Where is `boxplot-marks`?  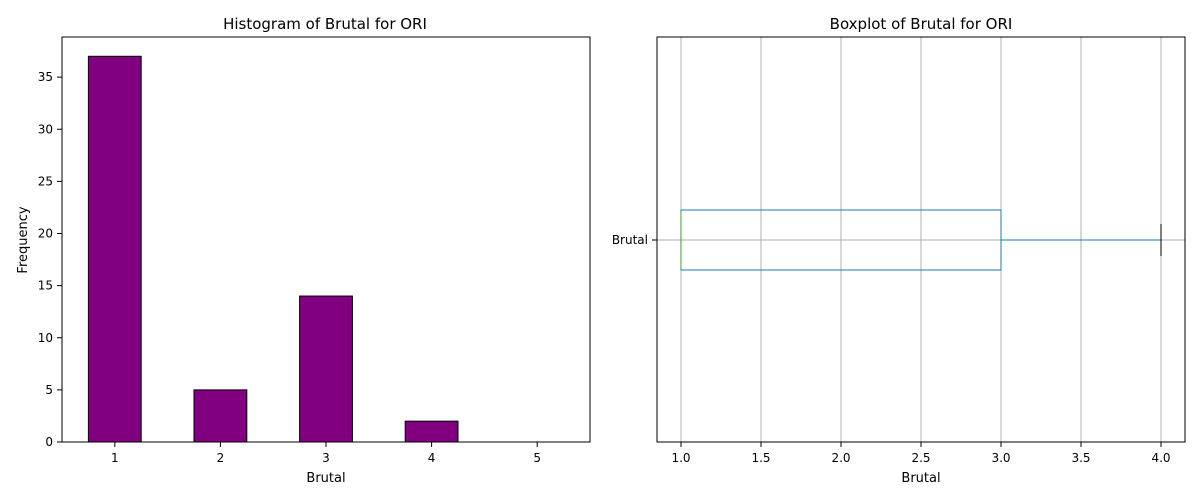
boxplot-marks is located at coordinates (921, 240).